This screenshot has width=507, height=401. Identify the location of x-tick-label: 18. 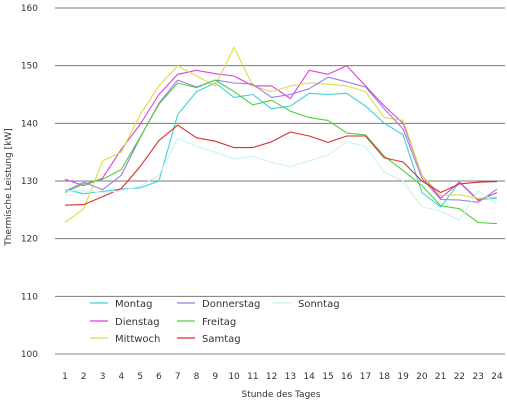
(385, 377).